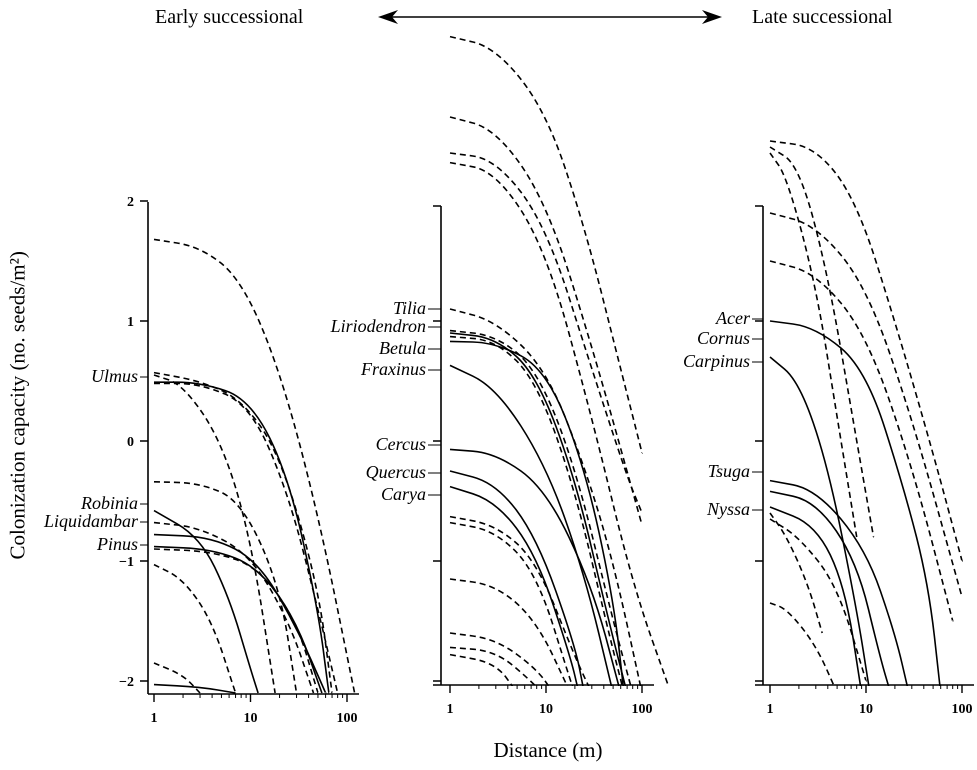  What do you see at coordinates (130, 322) in the screenshot?
I see `y-tick-label: 1` at bounding box center [130, 322].